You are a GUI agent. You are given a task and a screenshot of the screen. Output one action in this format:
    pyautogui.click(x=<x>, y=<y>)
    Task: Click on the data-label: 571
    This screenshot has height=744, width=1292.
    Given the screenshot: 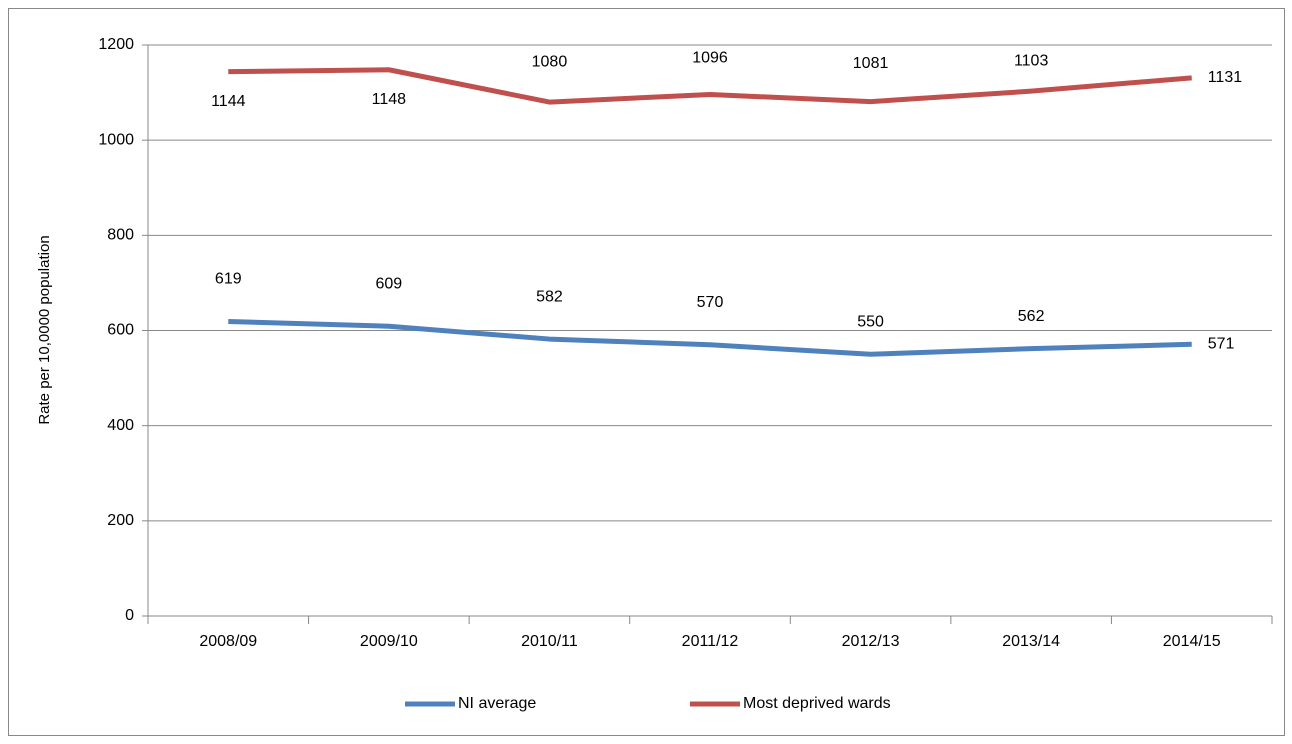 What is the action you would take?
    pyautogui.click(x=1221, y=344)
    